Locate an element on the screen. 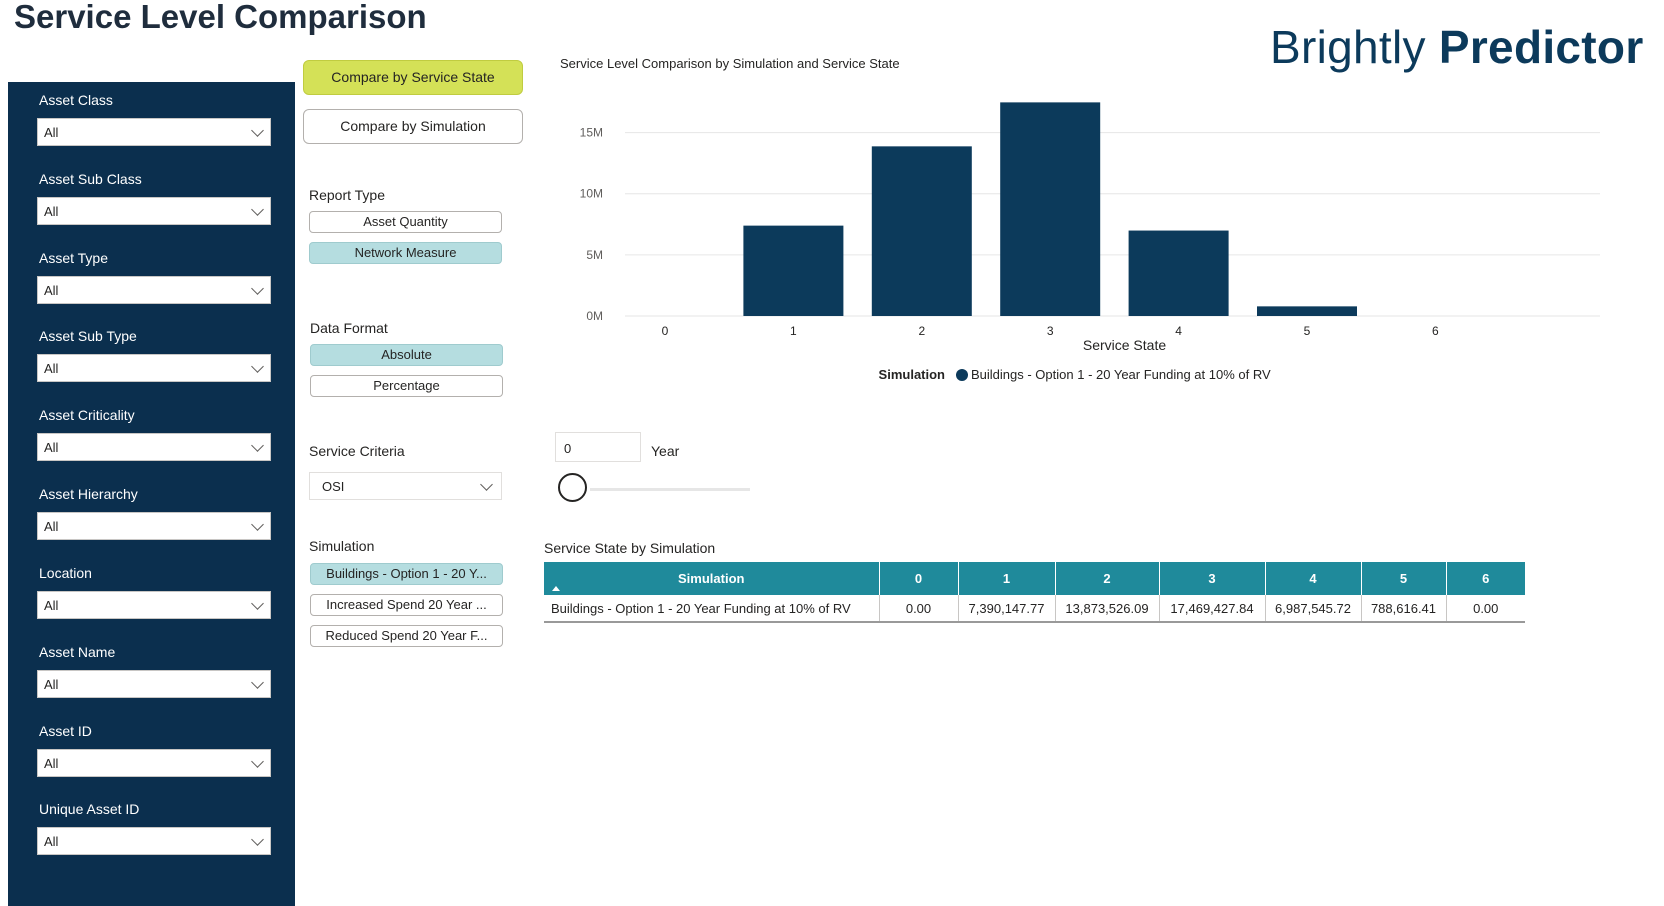 This screenshot has height=906, width=1664. column-header: 5 is located at coordinates (1404, 578).